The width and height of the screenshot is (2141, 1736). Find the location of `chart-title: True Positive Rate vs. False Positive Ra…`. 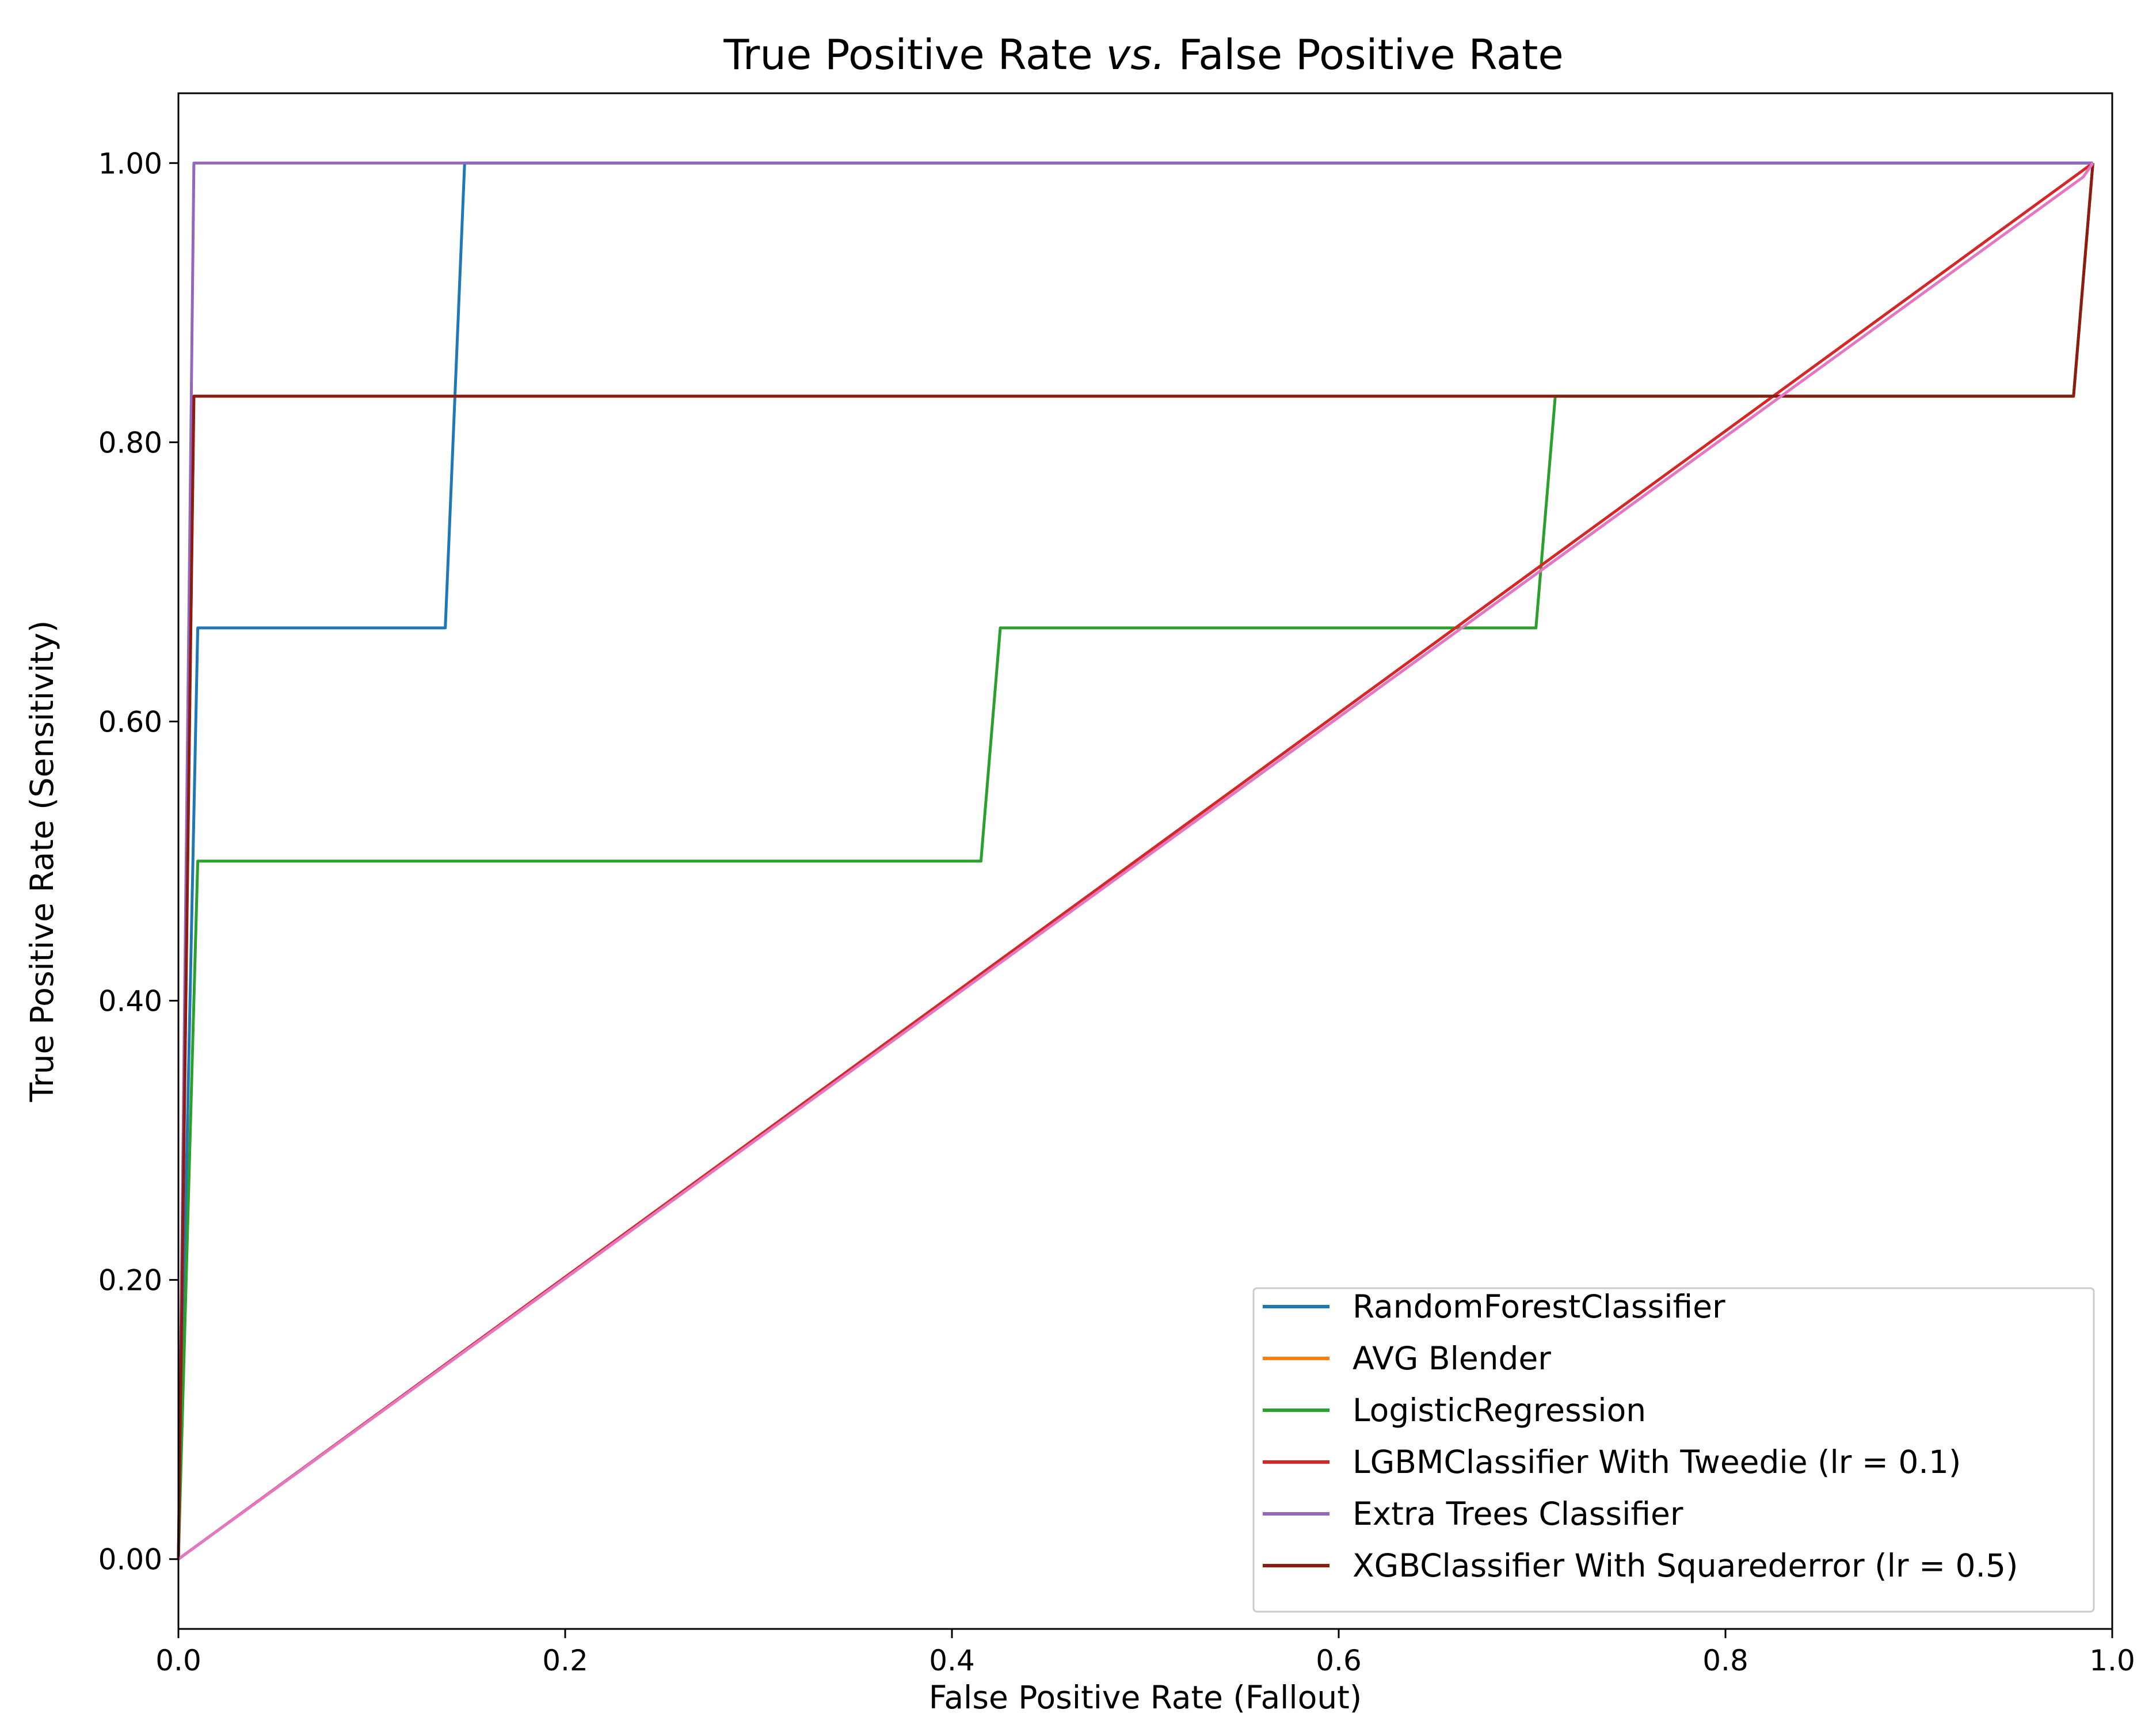

chart-title: True Positive Rate vs. False Positive Ra… is located at coordinates (1143, 55).